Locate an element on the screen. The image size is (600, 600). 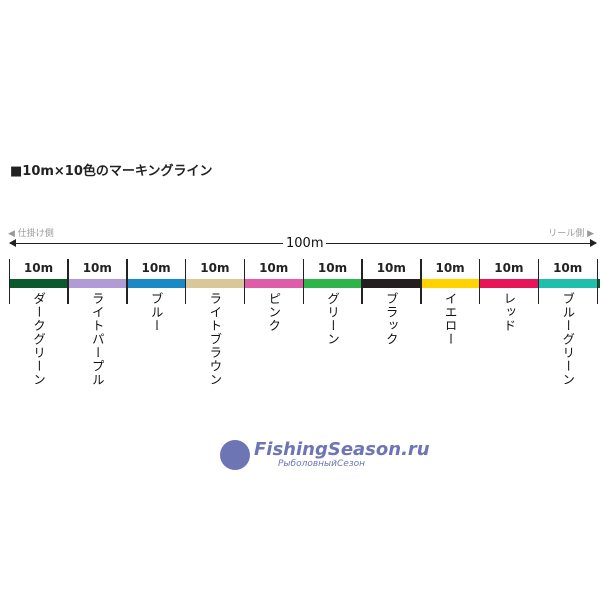
segment-color-name-text: ピンク is located at coordinates (274, 312).